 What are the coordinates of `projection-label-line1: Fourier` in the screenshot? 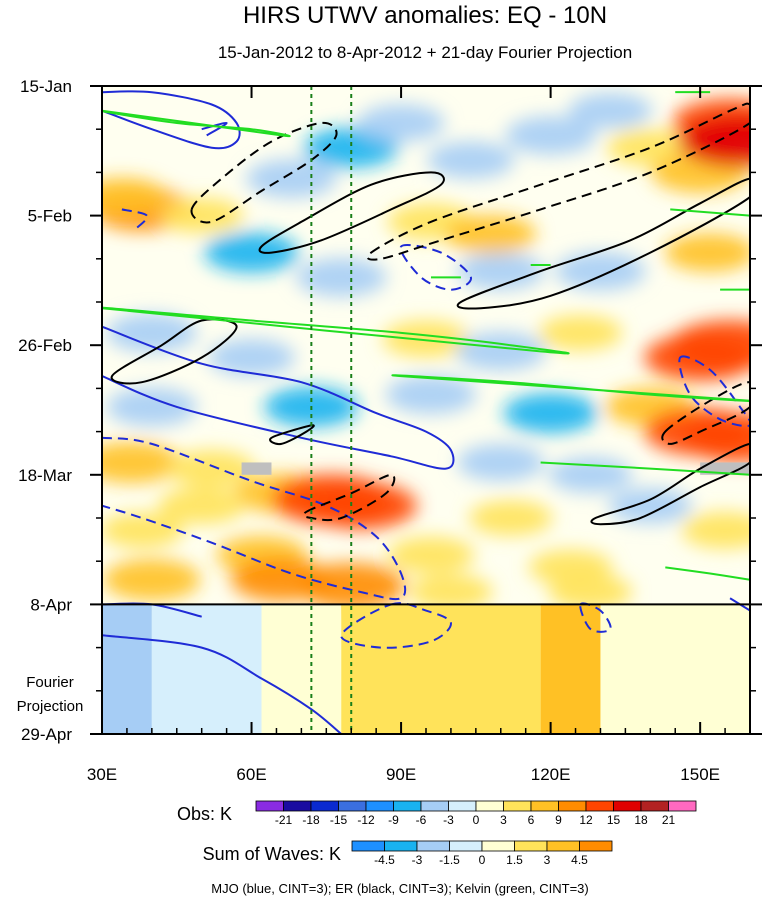 It's located at (50, 682).